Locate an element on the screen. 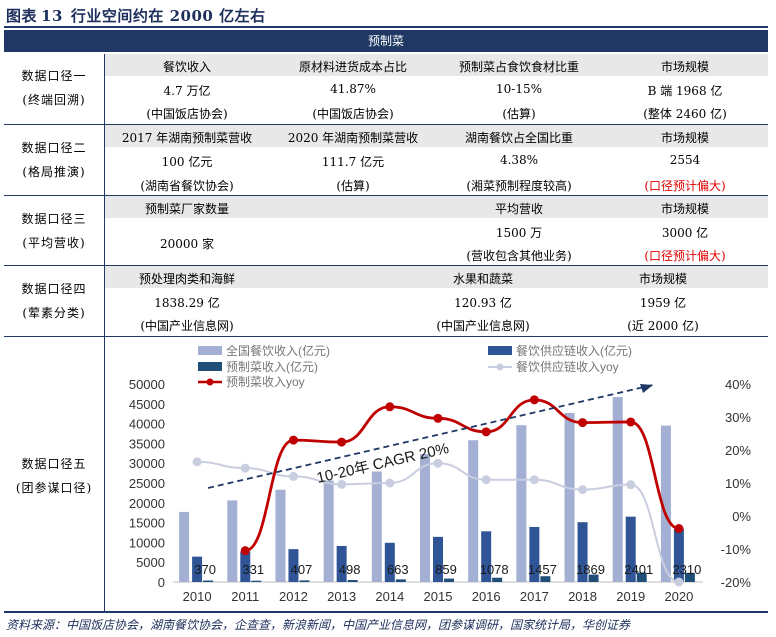 The width and height of the screenshot is (776, 637). x-tick-label: 2011 is located at coordinates (245, 596).